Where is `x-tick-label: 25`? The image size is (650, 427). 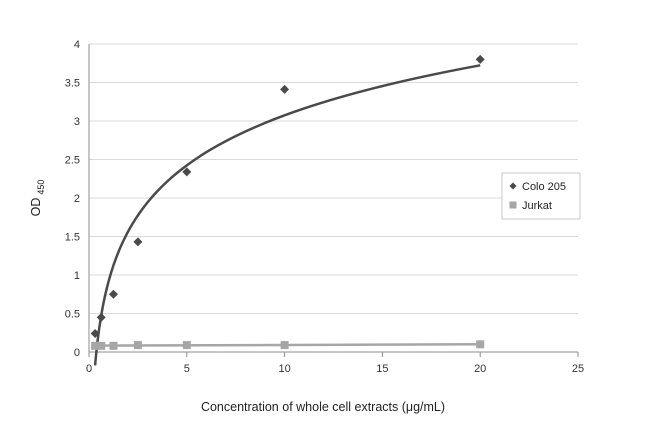
x-tick-label: 25 is located at coordinates (578, 369).